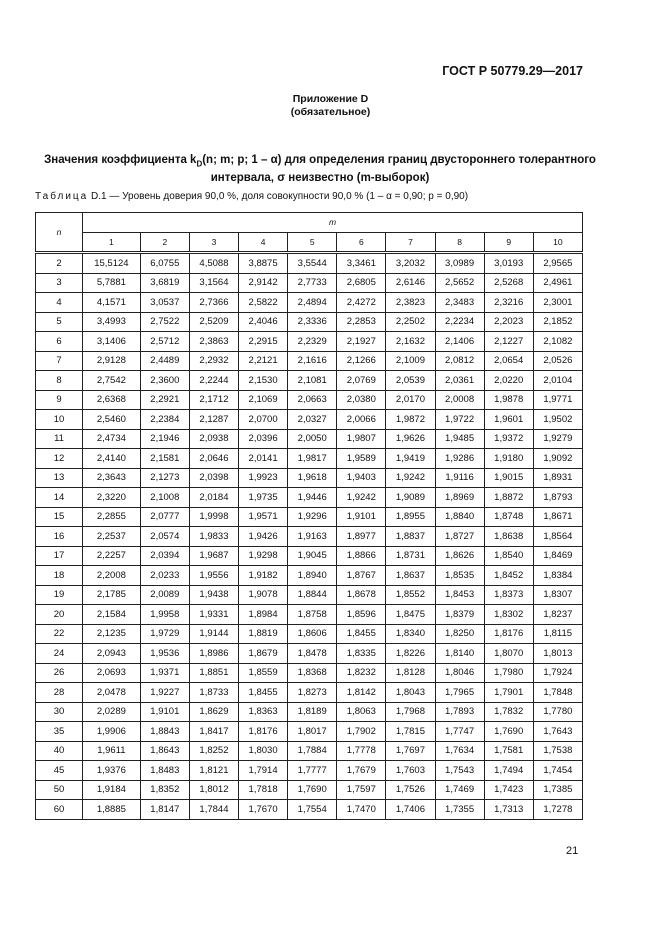 The height and width of the screenshot is (935, 661). I want to click on value-cell: 1,8837, so click(410, 536).